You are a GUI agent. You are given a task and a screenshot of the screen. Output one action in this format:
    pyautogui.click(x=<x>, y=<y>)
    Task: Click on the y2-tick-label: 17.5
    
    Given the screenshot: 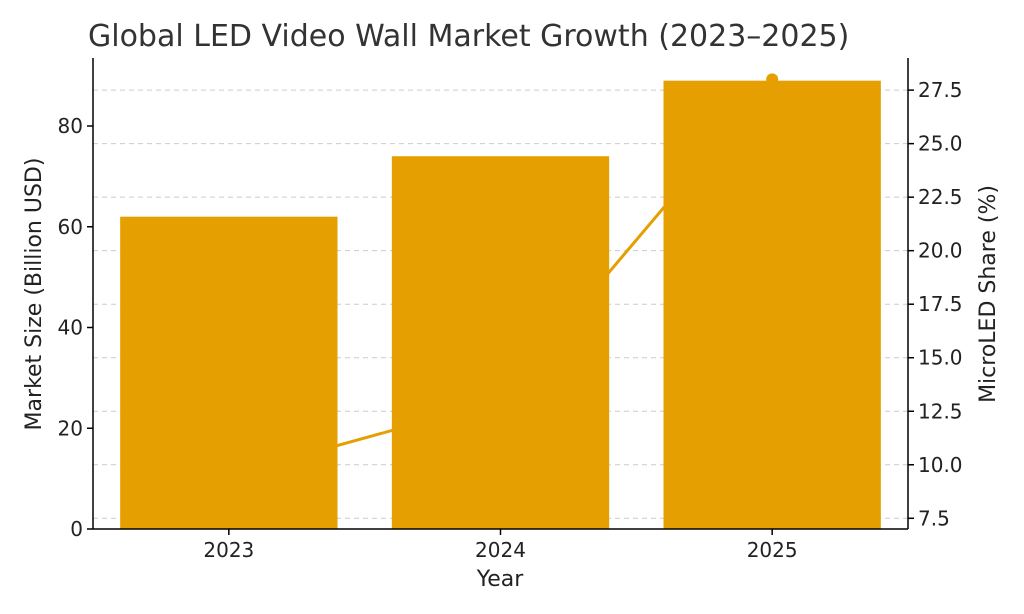 What is the action you would take?
    pyautogui.click(x=940, y=304)
    